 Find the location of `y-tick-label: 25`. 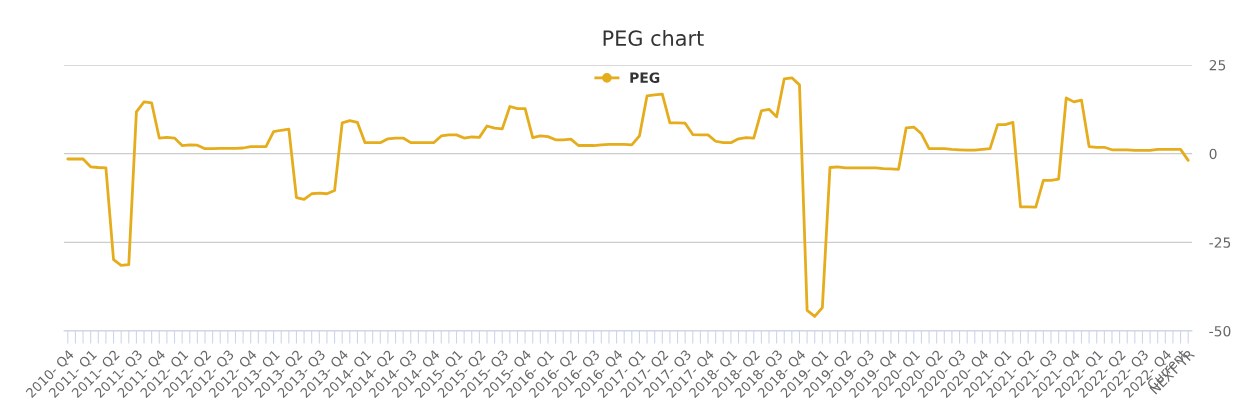

y-tick-label: 25 is located at coordinates (1217, 65).